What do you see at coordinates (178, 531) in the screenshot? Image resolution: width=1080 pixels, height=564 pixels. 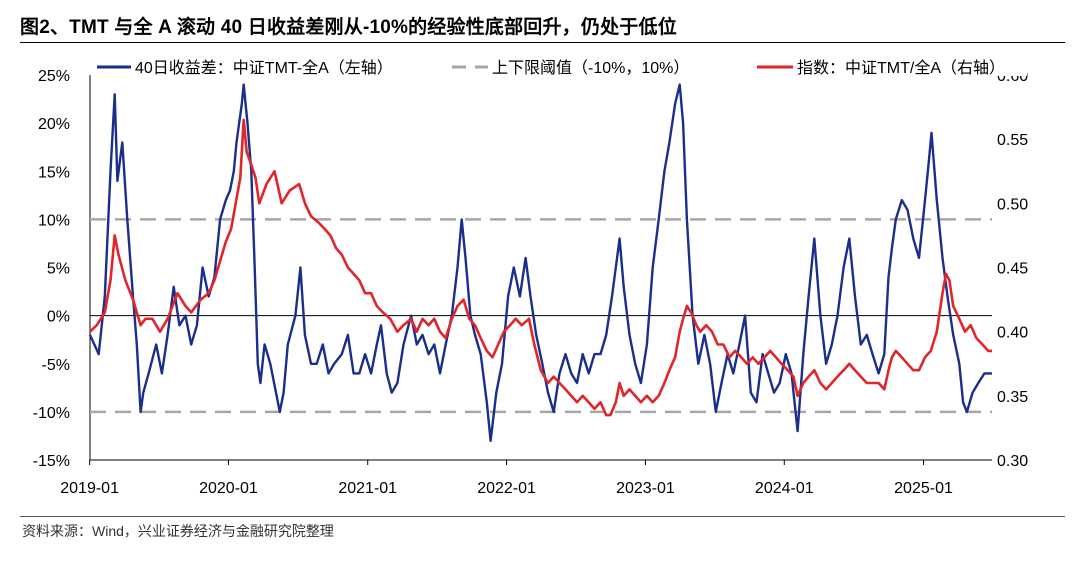 I see `source-note: 资料来源：Wind，兴业证券经济与金融研究院整理` at bounding box center [178, 531].